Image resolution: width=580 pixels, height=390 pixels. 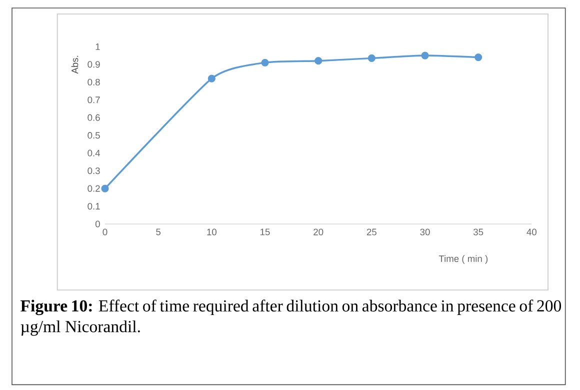 I want to click on x-tick-label: 40, so click(x=531, y=232).